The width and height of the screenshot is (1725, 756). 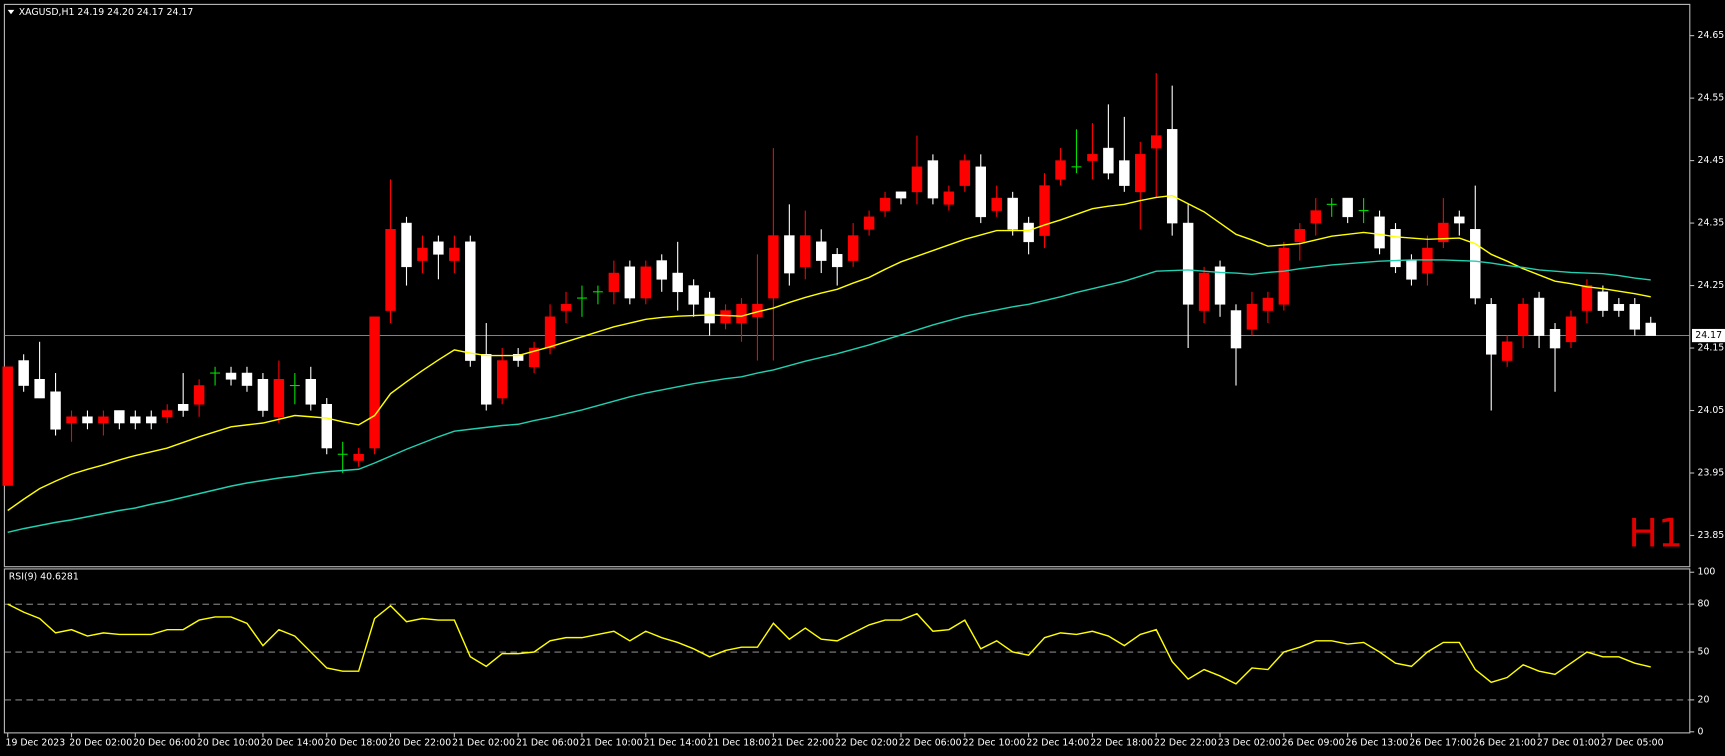 I want to click on x-tick-label: 22 Dec 22:00, so click(x=1185, y=742).